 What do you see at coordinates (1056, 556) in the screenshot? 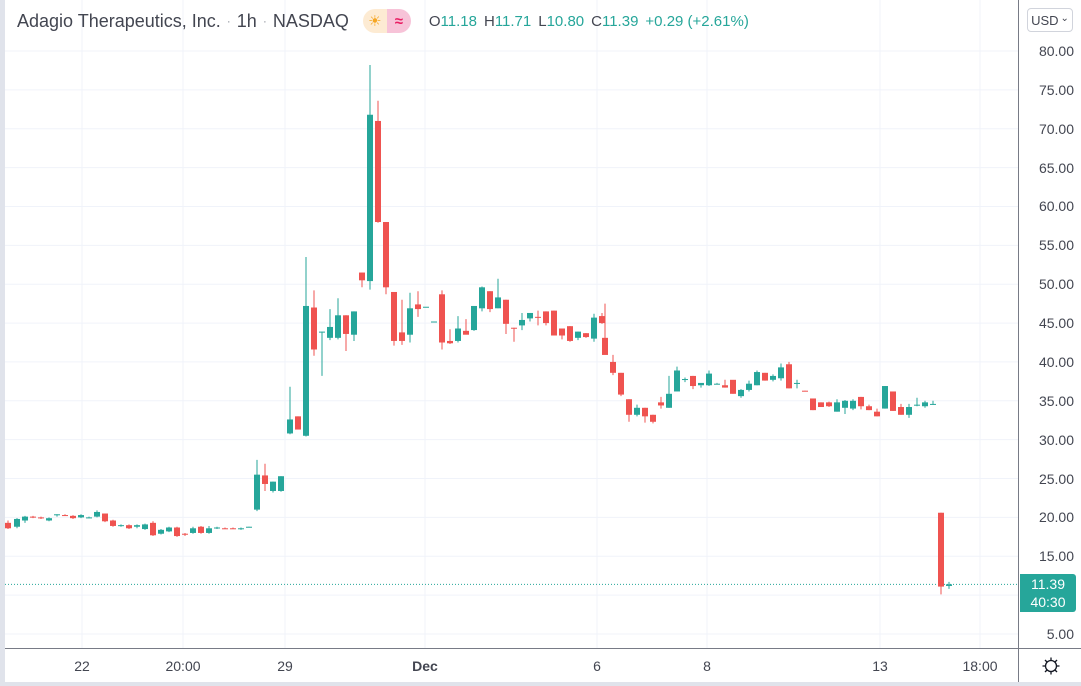
I see `price-tick-label: 15.00` at bounding box center [1056, 556].